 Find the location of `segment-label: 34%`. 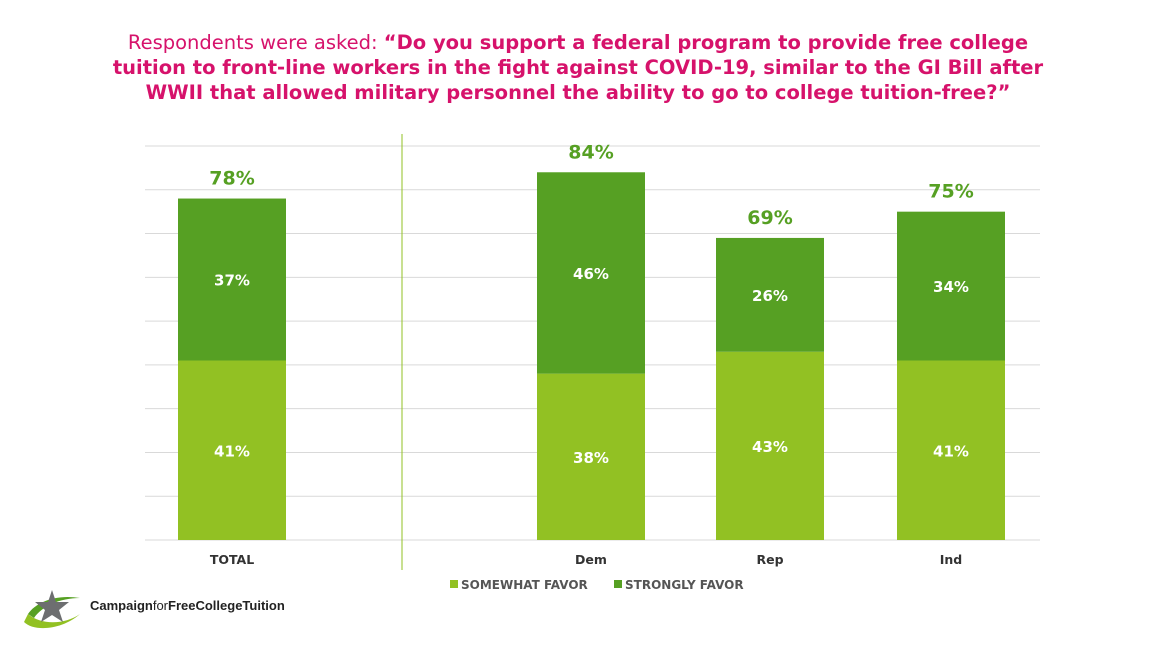

segment-label: 34% is located at coordinates (951, 287).